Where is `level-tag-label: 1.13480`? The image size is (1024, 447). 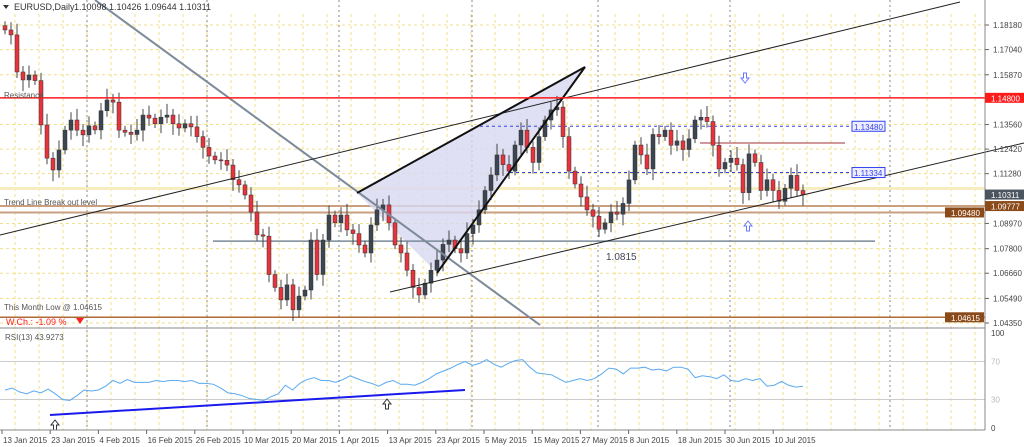 level-tag-label: 1.13480 is located at coordinates (868, 127).